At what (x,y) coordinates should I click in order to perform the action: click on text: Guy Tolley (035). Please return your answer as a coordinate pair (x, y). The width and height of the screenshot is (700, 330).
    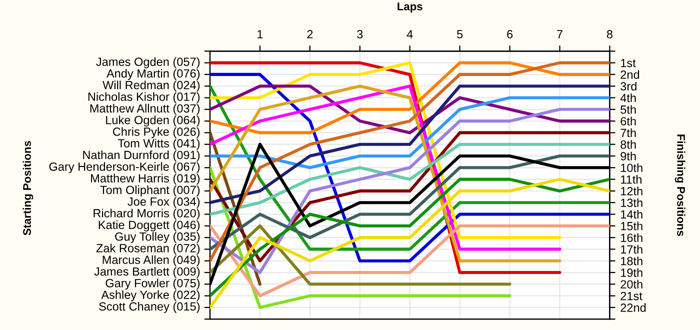
    Looking at the image, I should click on (157, 238).